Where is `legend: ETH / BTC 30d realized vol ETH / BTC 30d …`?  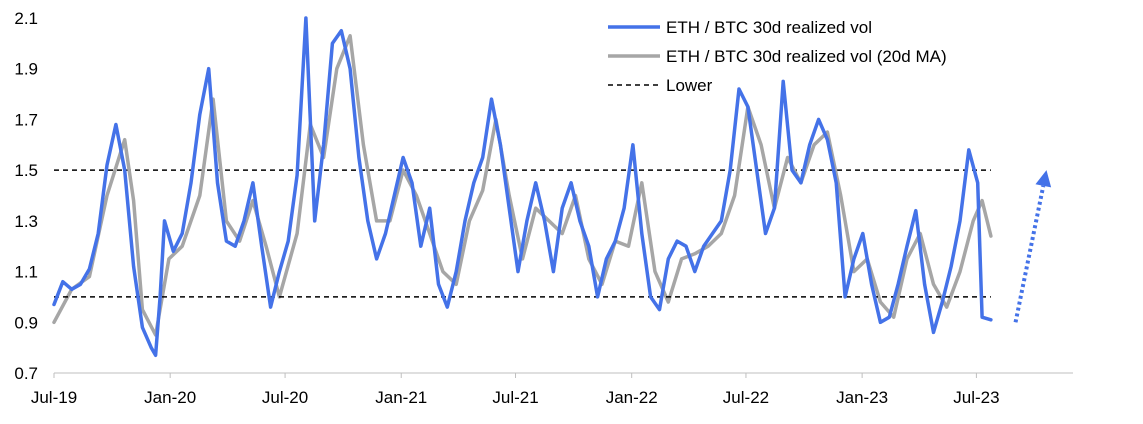 legend: ETH / BTC 30d realized vol ETH / BTC 30d … is located at coordinates (777, 56).